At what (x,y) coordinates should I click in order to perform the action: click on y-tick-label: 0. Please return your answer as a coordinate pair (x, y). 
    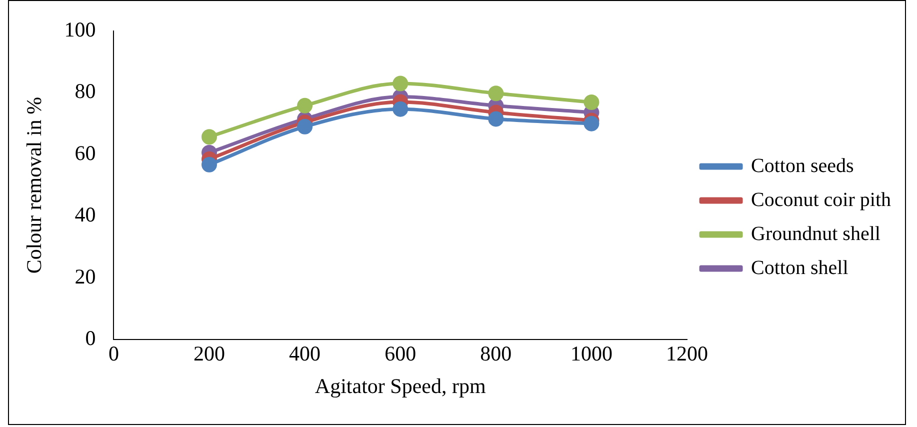
    Looking at the image, I should click on (90, 338).